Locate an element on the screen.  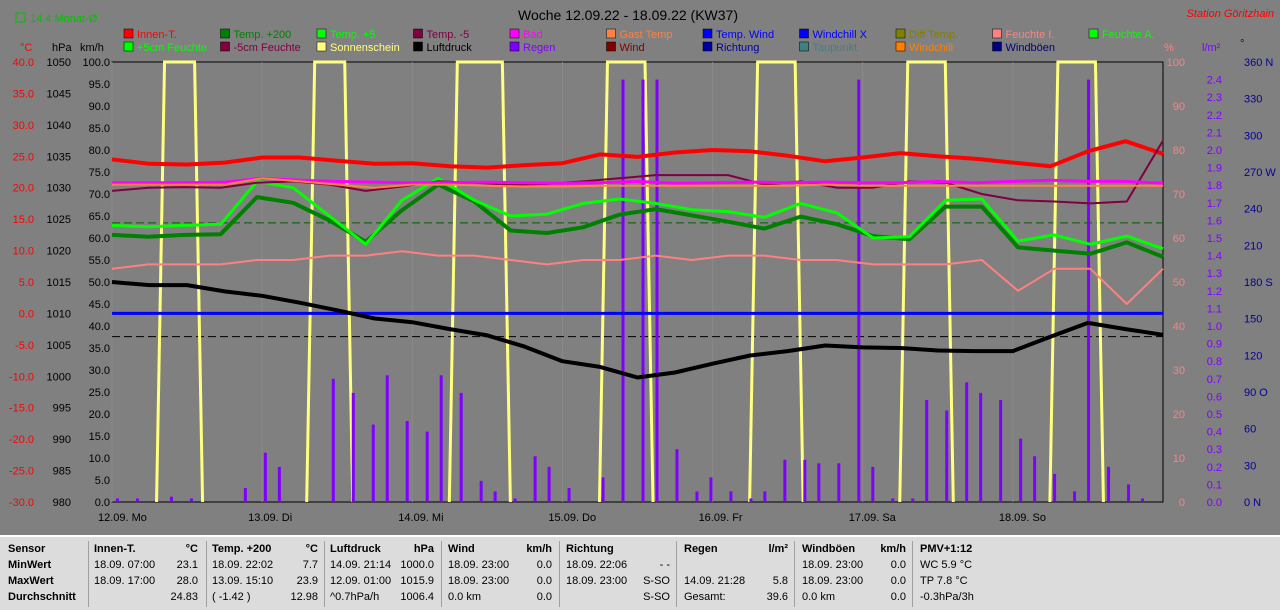
legend-label: +5cm Feuchte is located at coordinates (172, 48).